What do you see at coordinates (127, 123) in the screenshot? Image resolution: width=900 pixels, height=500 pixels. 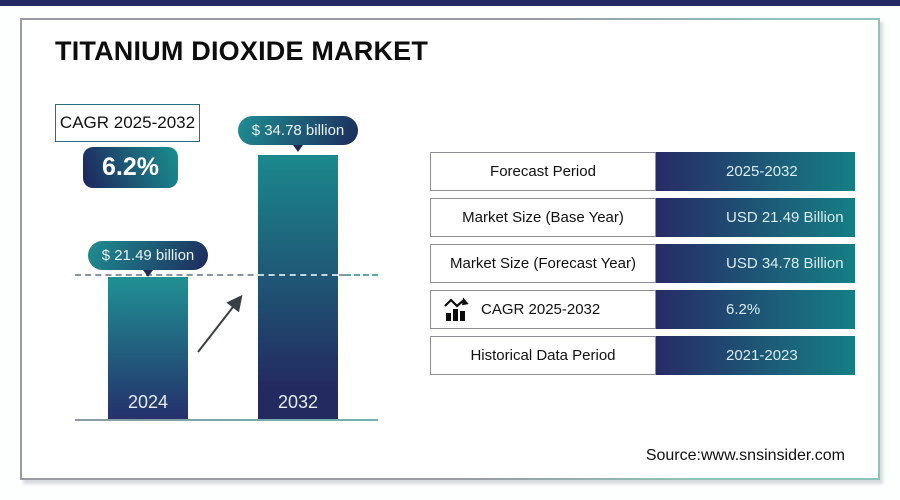 I see `cagr-period-box: CAGR 2025-2032` at bounding box center [127, 123].